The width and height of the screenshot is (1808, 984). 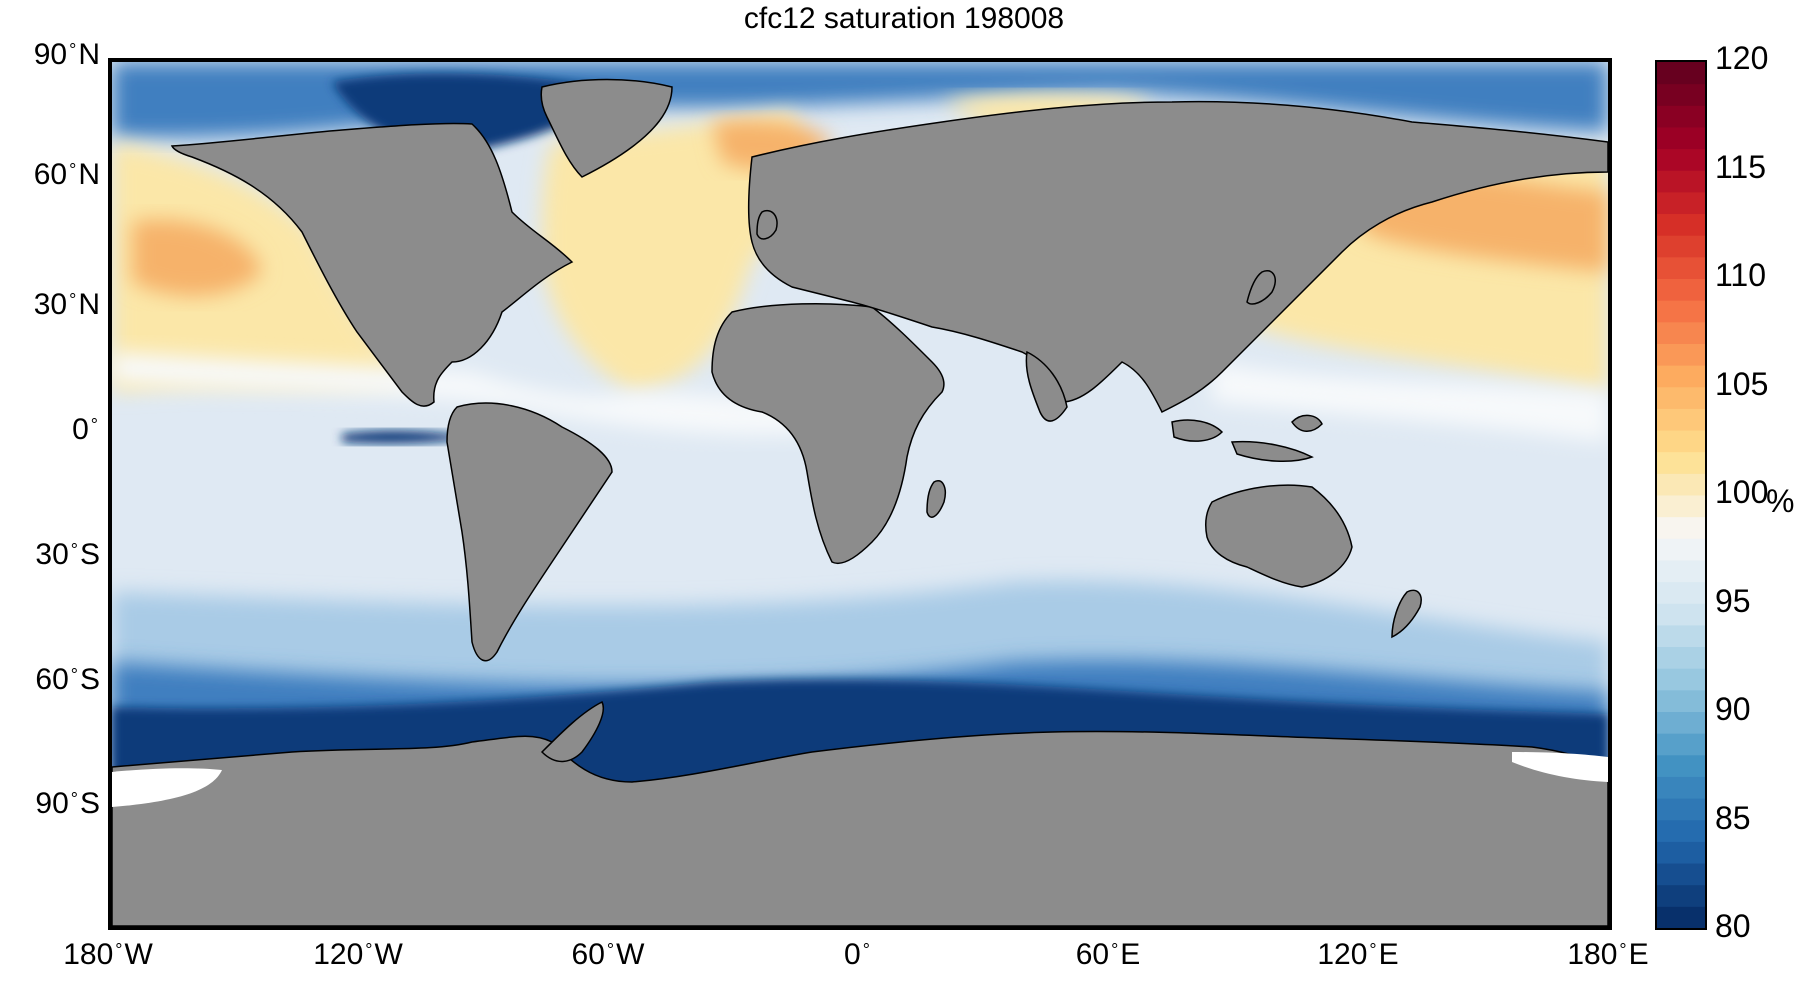 I want to click on latitude-label: 0 °, so click(x=85, y=429).